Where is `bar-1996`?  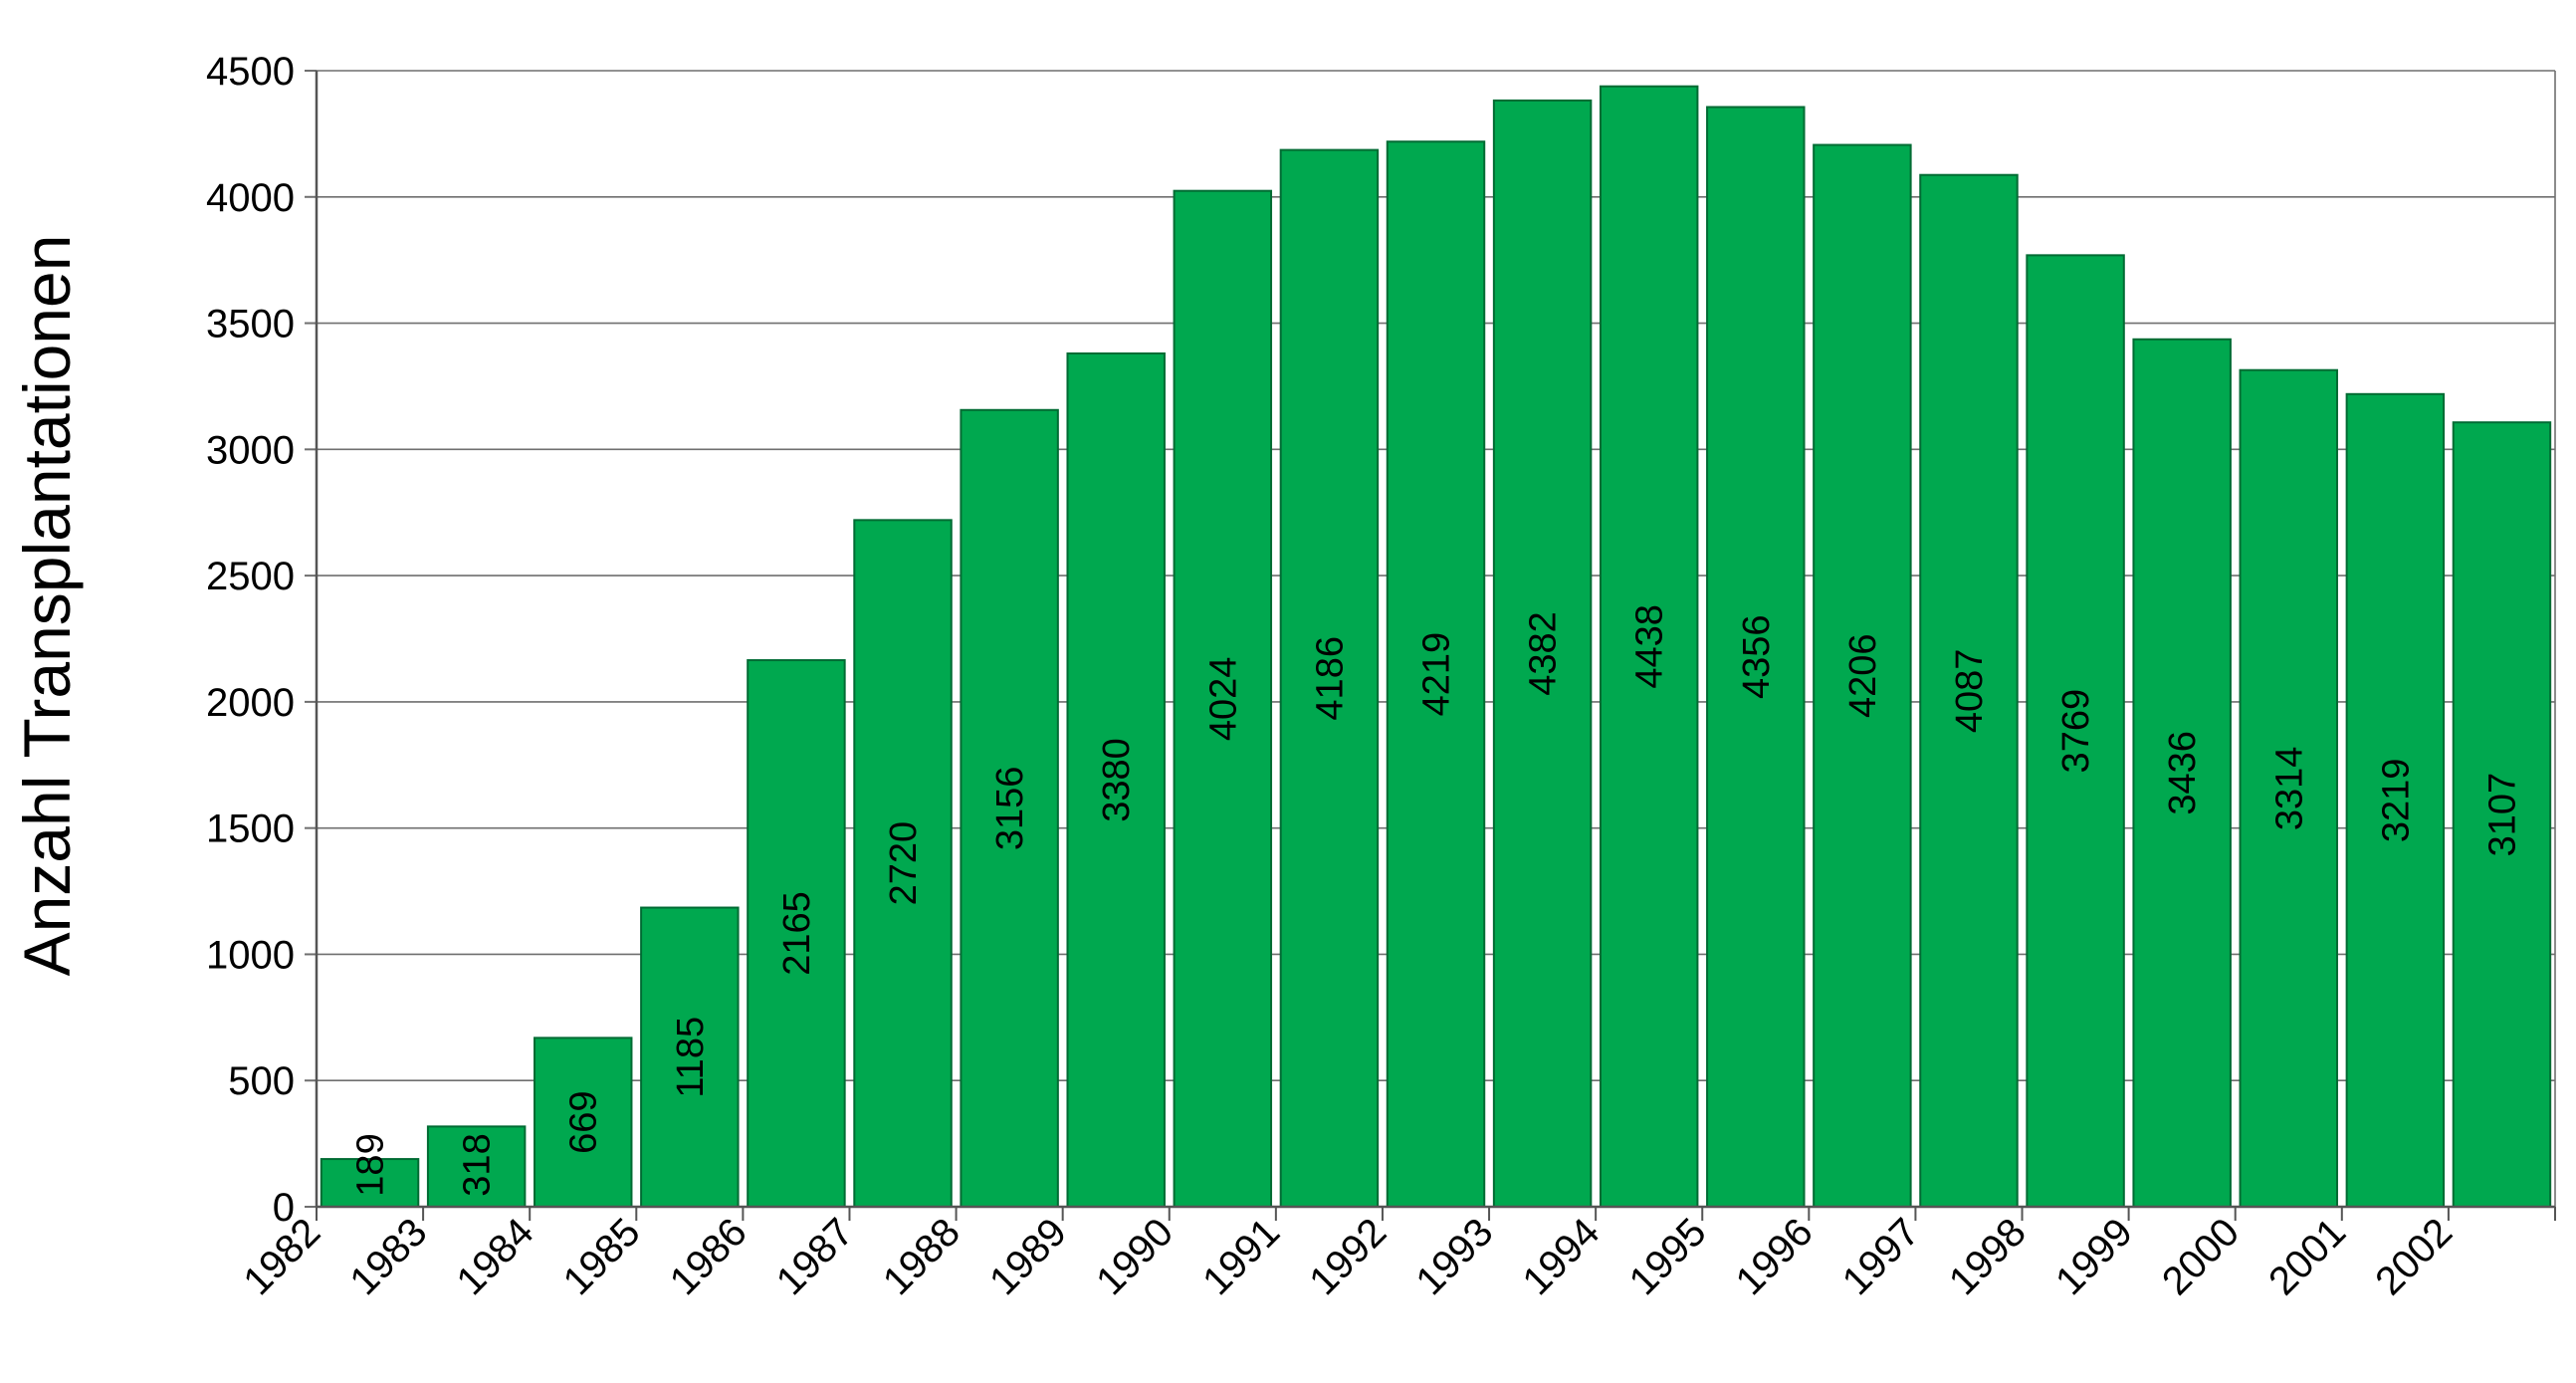
bar-1996 is located at coordinates (1862, 676).